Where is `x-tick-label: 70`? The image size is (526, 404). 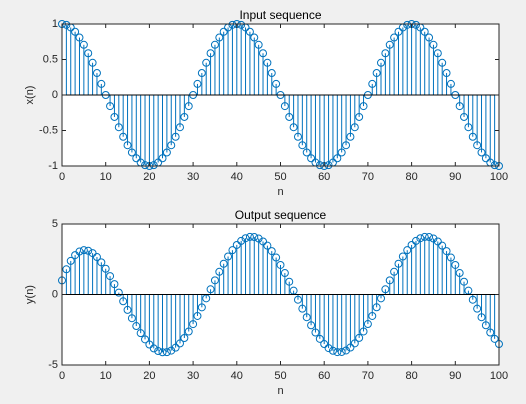 x-tick-label: 70 is located at coordinates (368, 376).